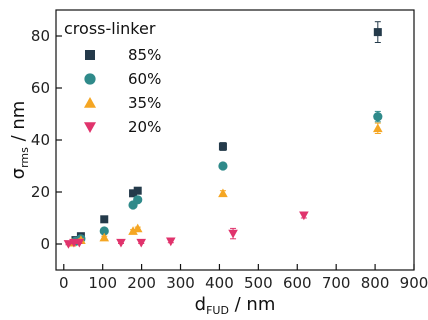 The height and width of the screenshot is (320, 428). What do you see at coordinates (24, 157) in the screenshot?
I see `y-axis-title-sub: rms` at bounding box center [24, 157].